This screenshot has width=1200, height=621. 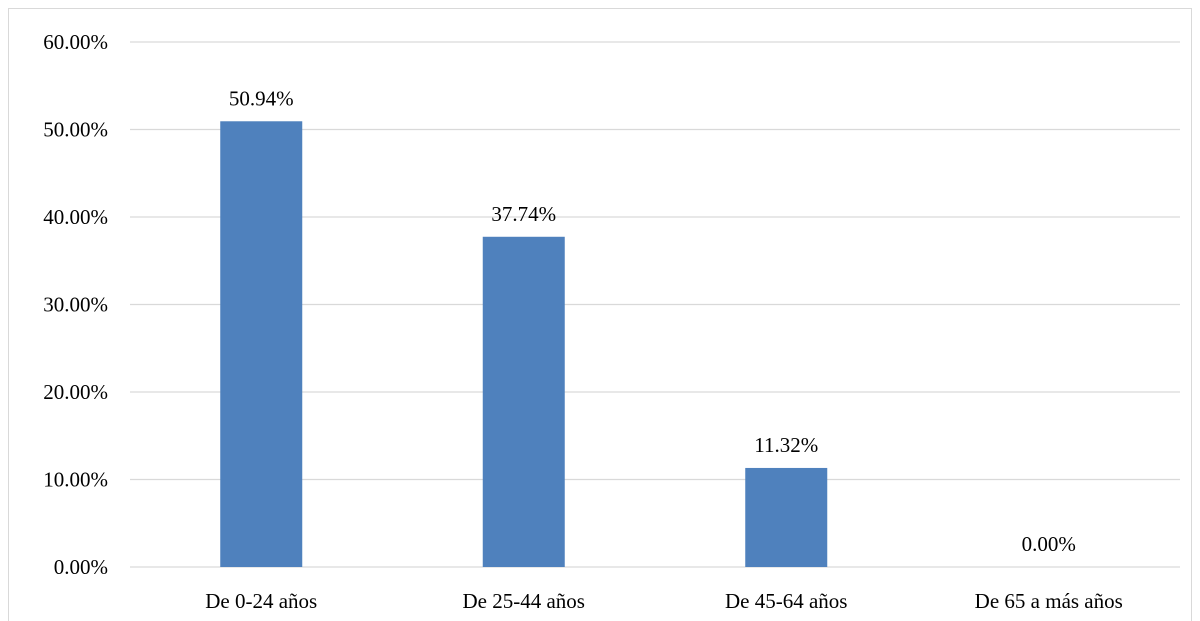 I want to click on data-label: 50.94%, so click(x=261, y=98).